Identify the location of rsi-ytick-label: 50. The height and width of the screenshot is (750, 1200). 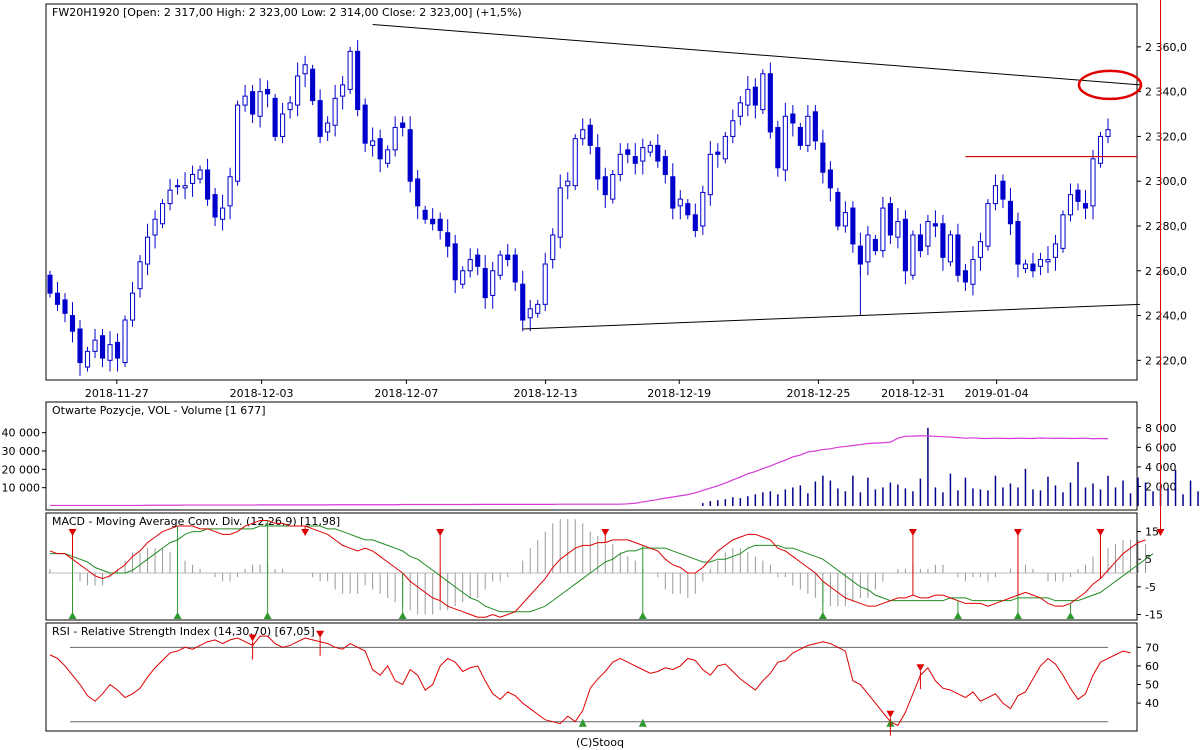
(1152, 685).